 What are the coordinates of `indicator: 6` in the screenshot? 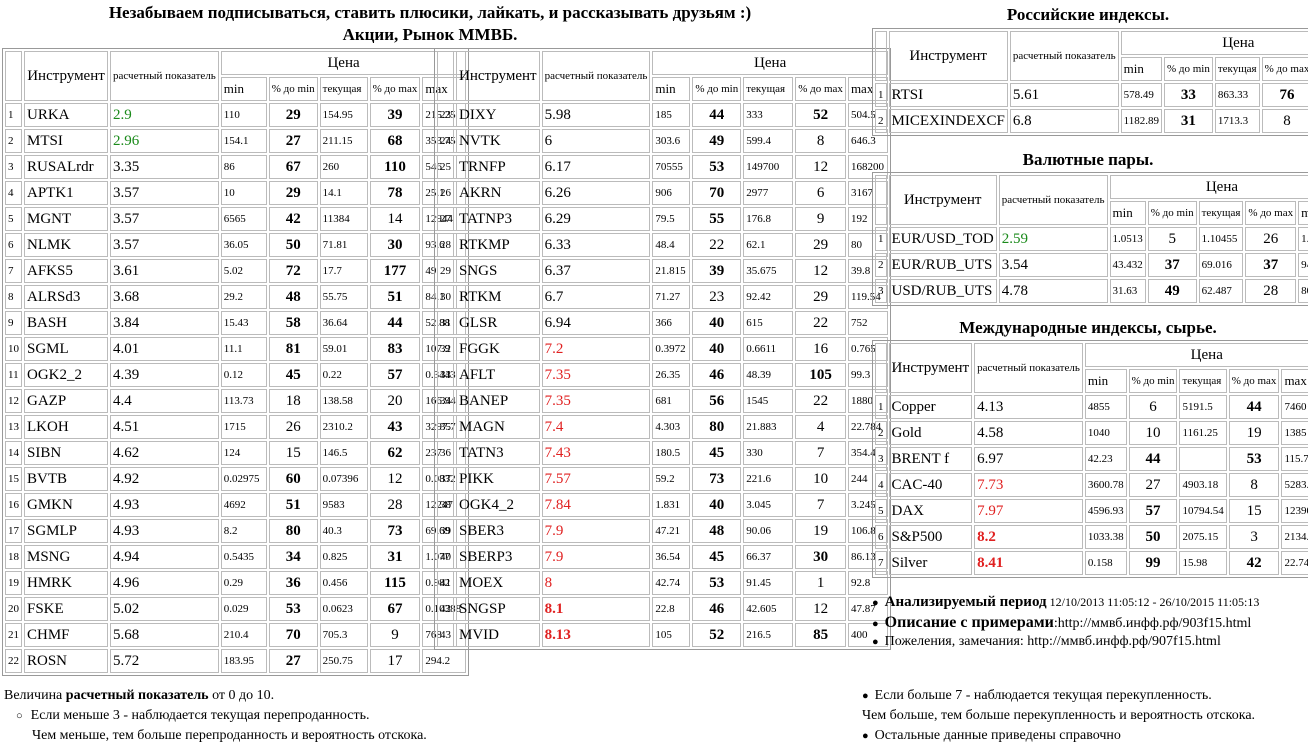 It's located at (596, 141).